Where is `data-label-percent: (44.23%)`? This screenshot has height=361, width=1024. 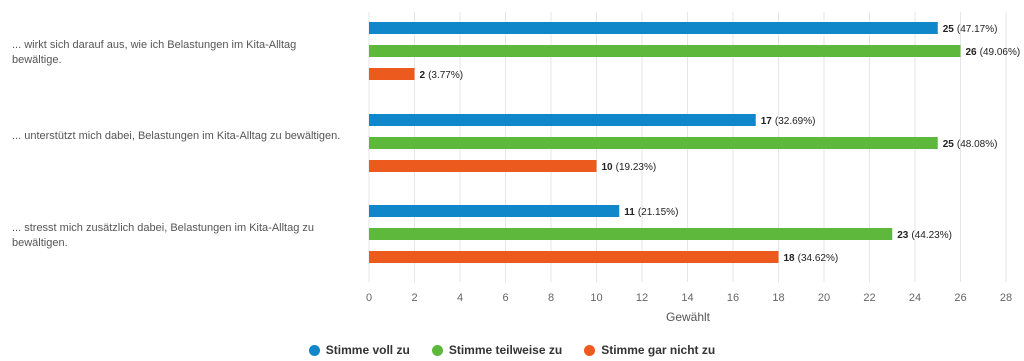 data-label-percent: (44.23%) is located at coordinates (931, 235).